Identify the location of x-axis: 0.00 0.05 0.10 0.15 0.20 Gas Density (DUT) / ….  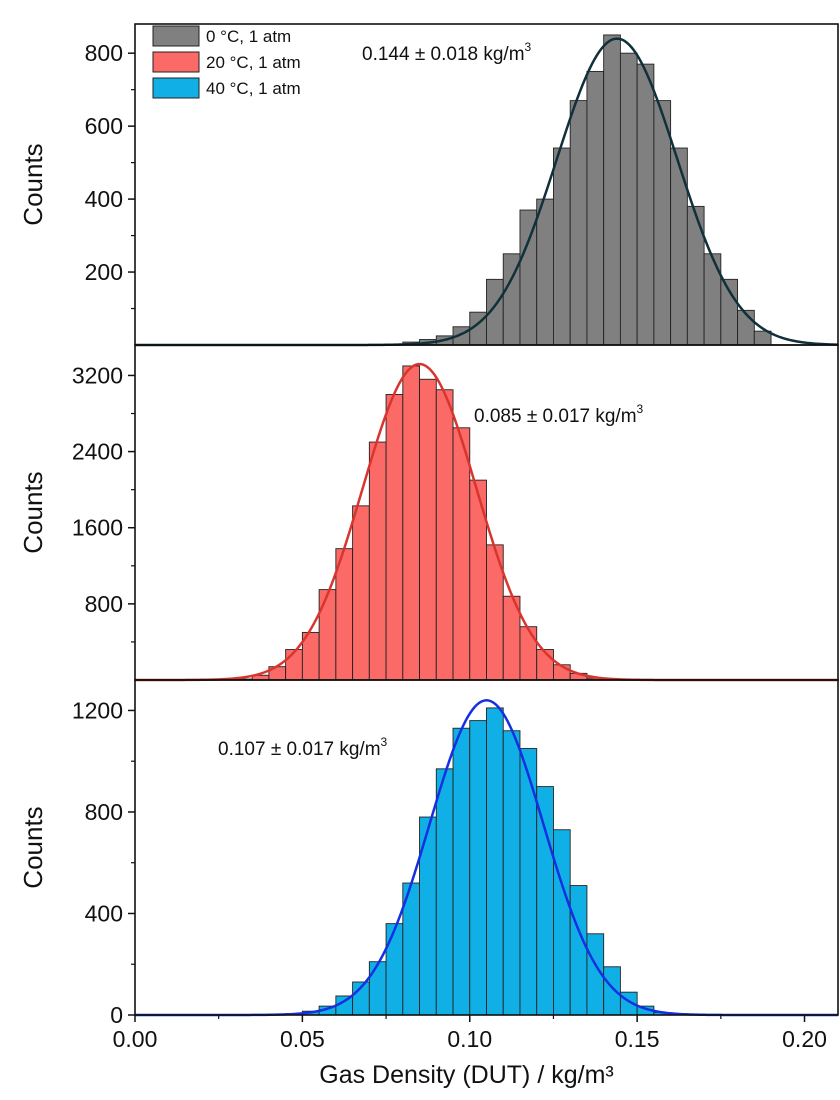
(470, 1052).